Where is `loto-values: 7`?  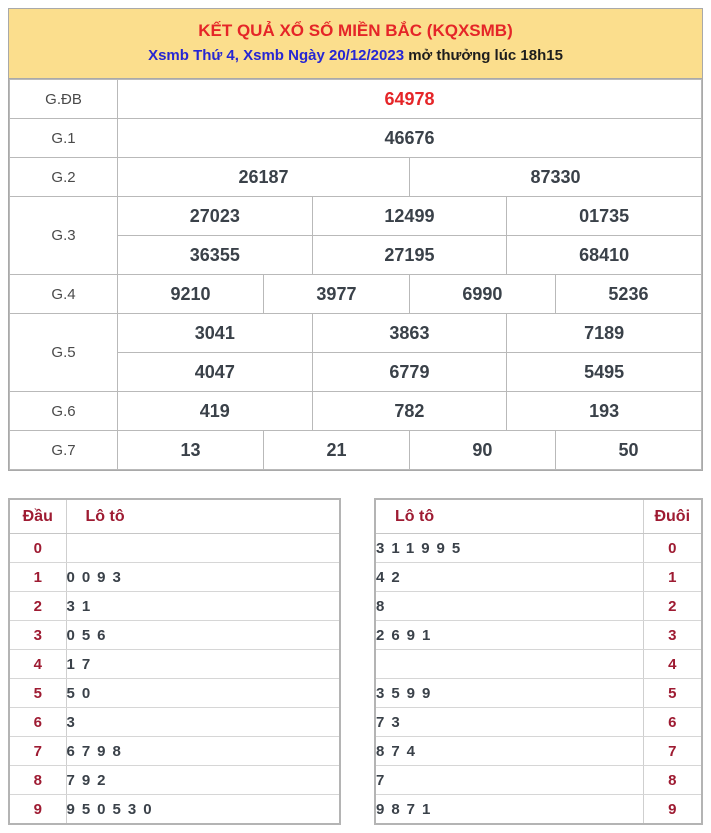
loto-values: 7 is located at coordinates (509, 780).